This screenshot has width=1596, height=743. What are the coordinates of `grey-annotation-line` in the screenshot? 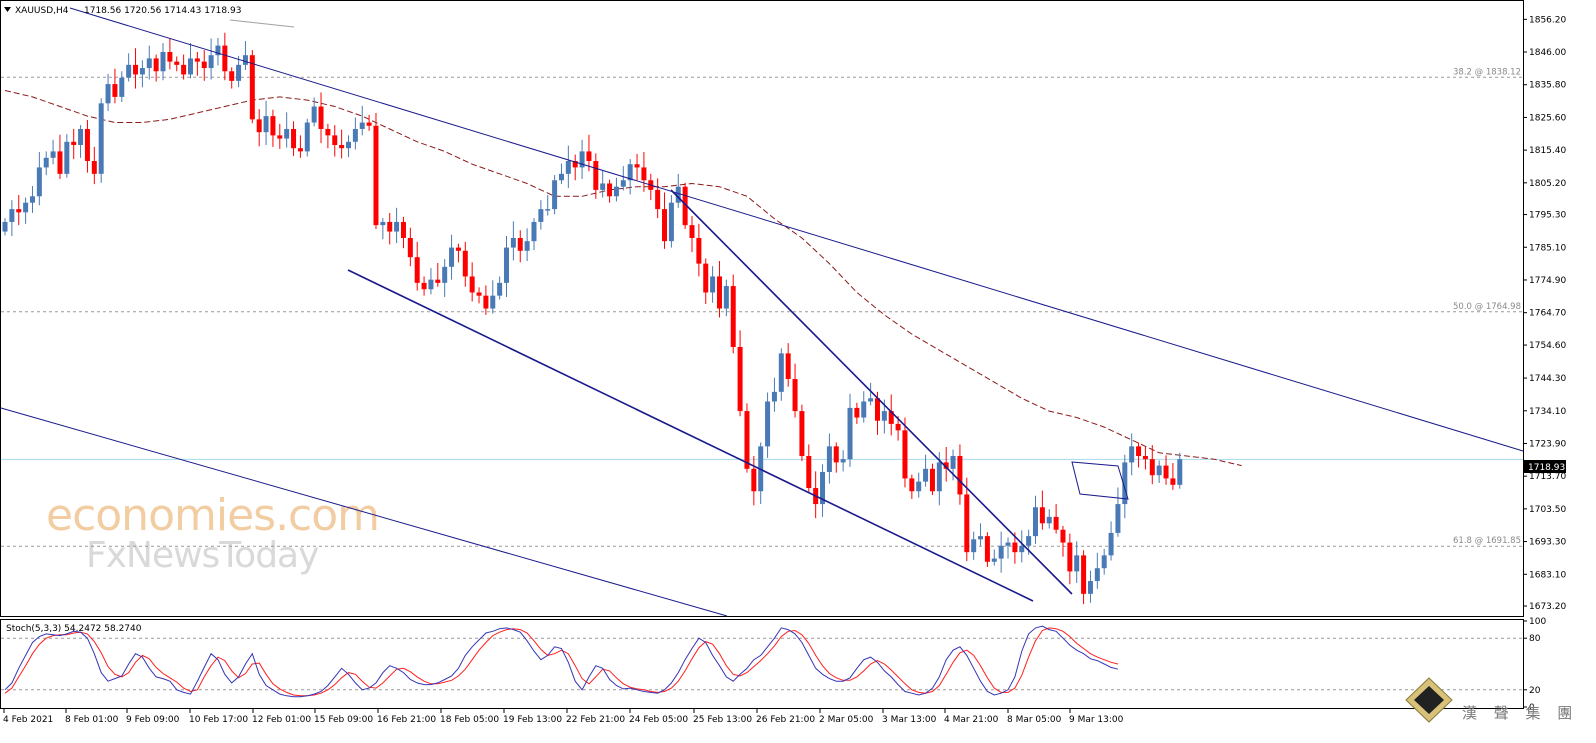 It's located at (262, 23).